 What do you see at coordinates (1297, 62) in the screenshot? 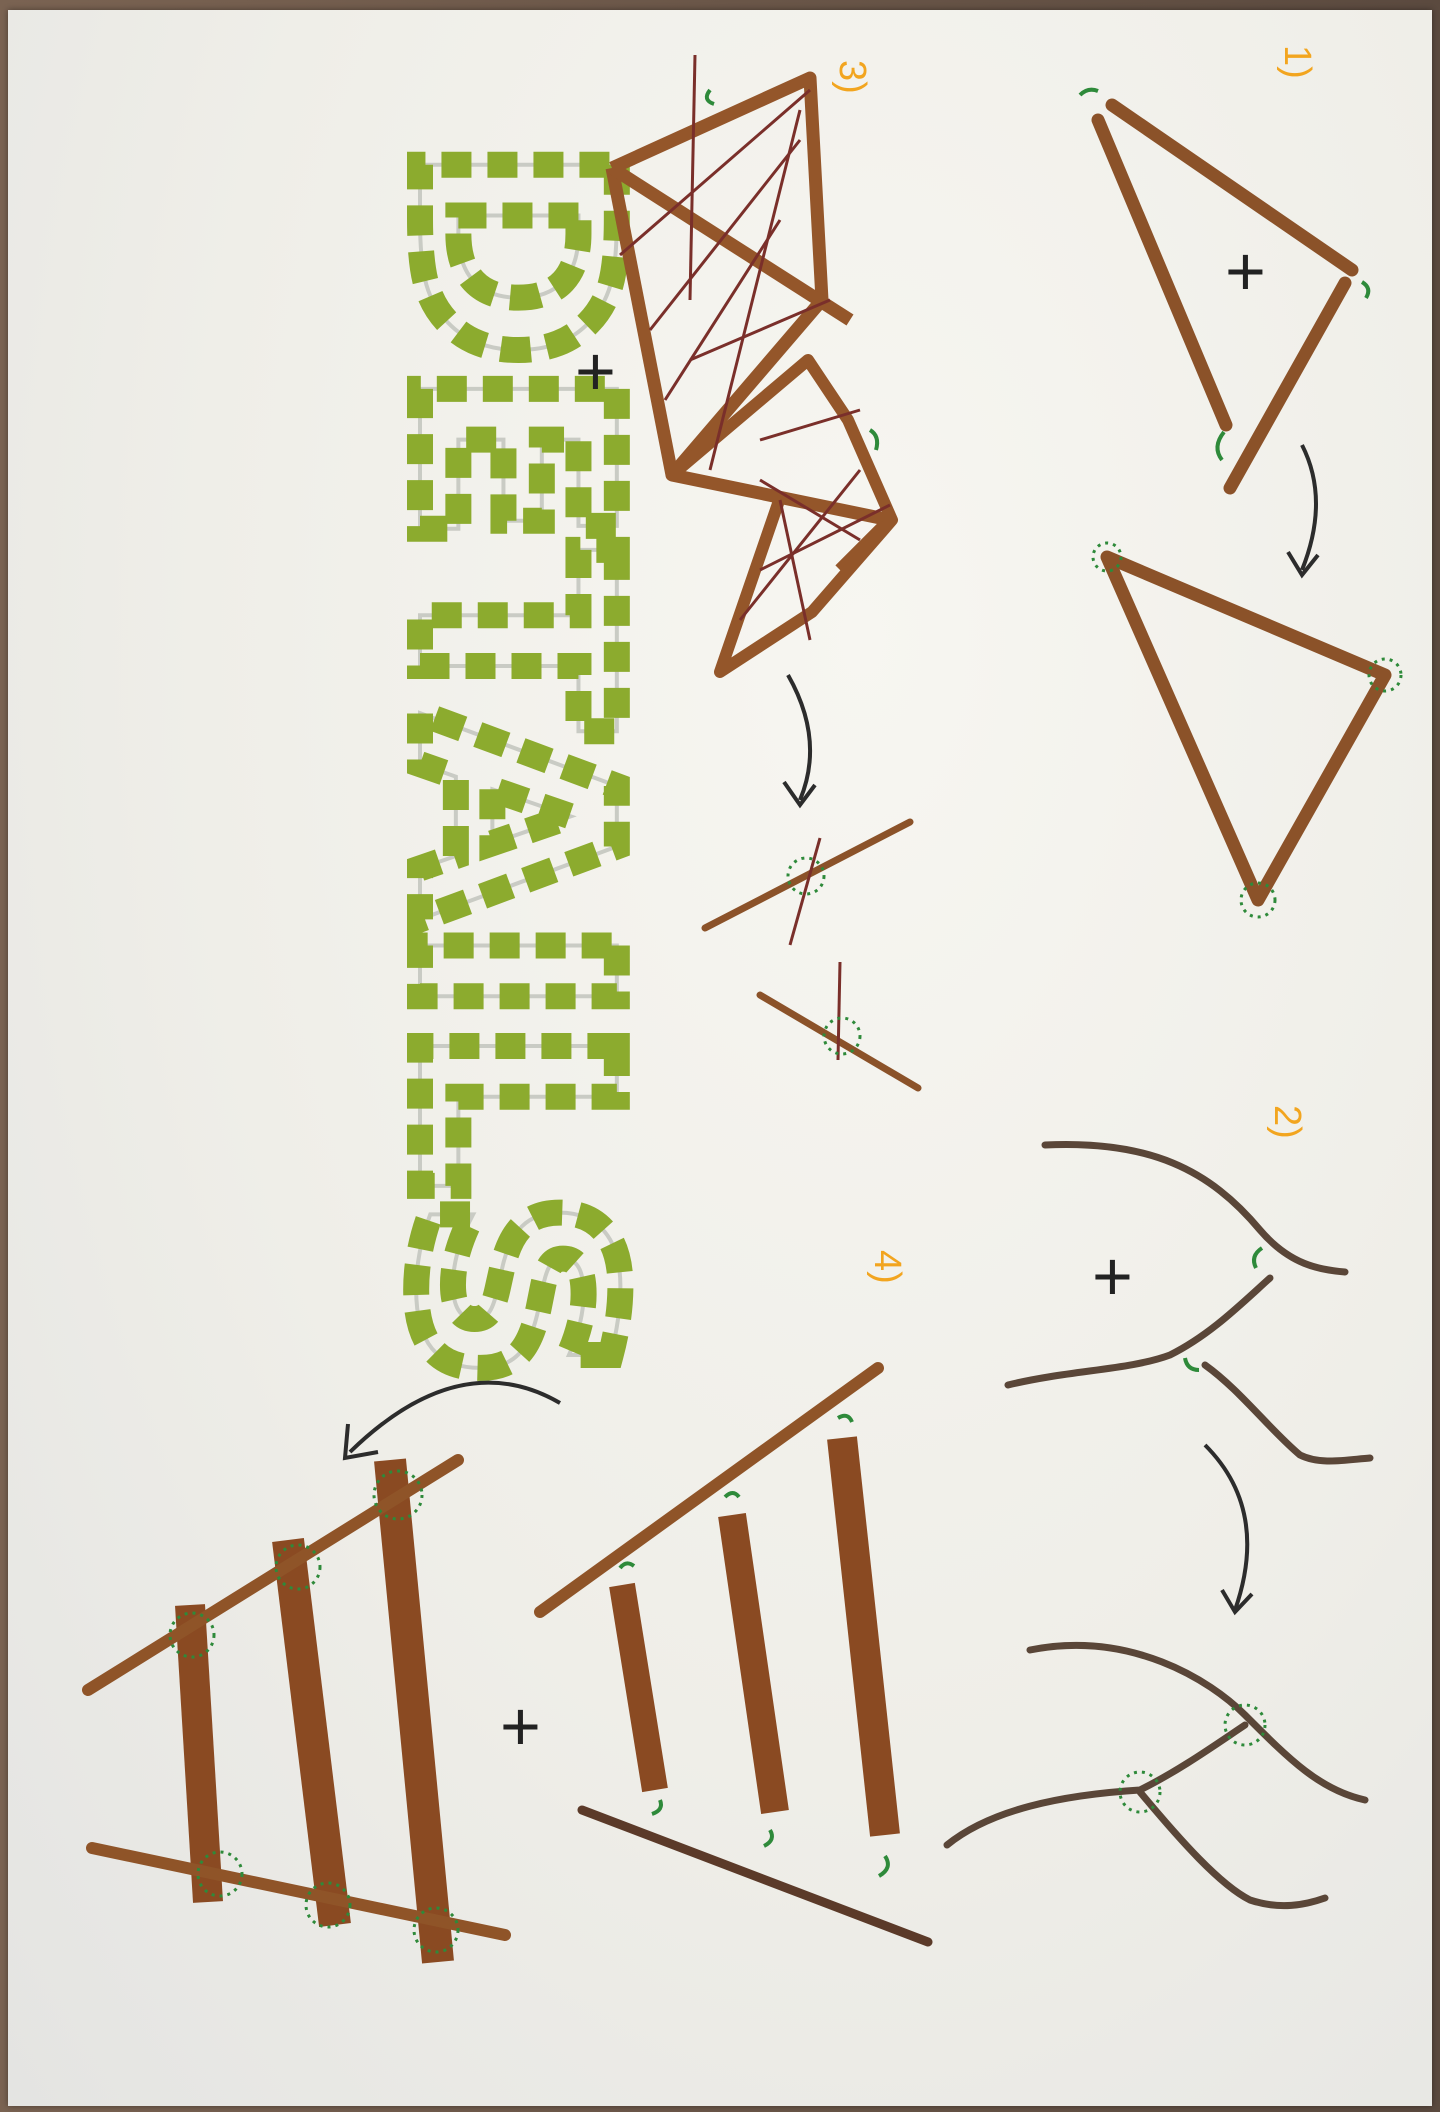
I see `step-1-number: 1)` at bounding box center [1297, 62].